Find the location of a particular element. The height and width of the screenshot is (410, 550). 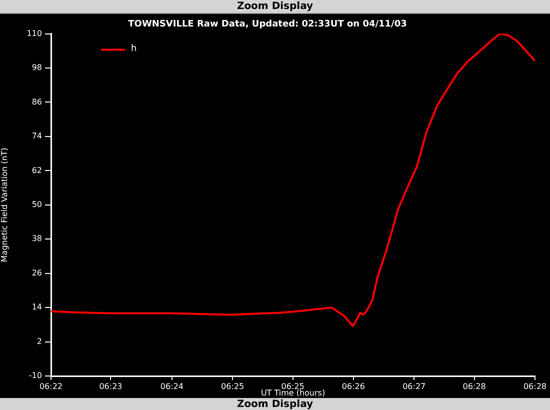

y-axis-title: Magnetic Field Variation (nT) is located at coordinates (4, 205).